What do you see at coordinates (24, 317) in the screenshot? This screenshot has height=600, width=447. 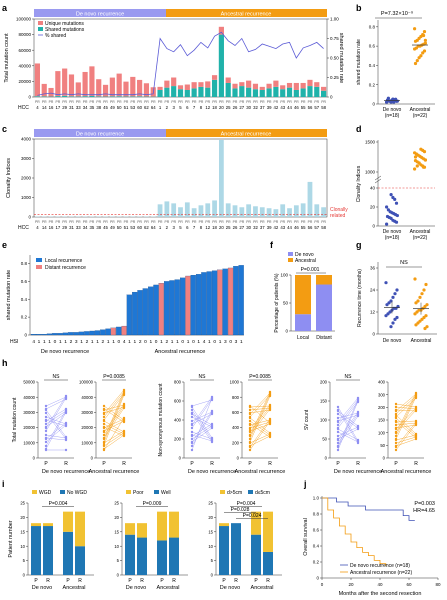 I see `panel-e-y-tick-label: 0.2` at bounding box center [24, 317].